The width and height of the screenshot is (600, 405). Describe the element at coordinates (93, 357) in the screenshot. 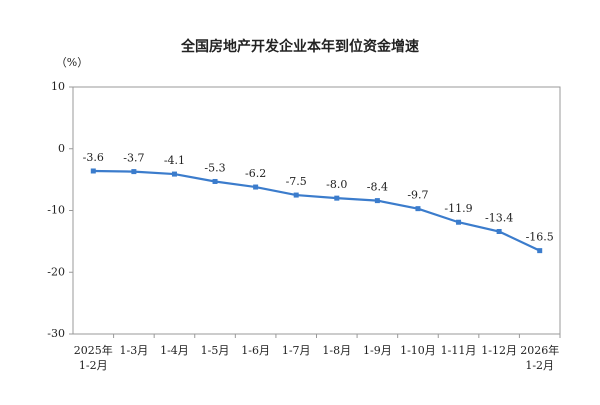

I see `x-tick-label: 2025年 1-2月` at that location.